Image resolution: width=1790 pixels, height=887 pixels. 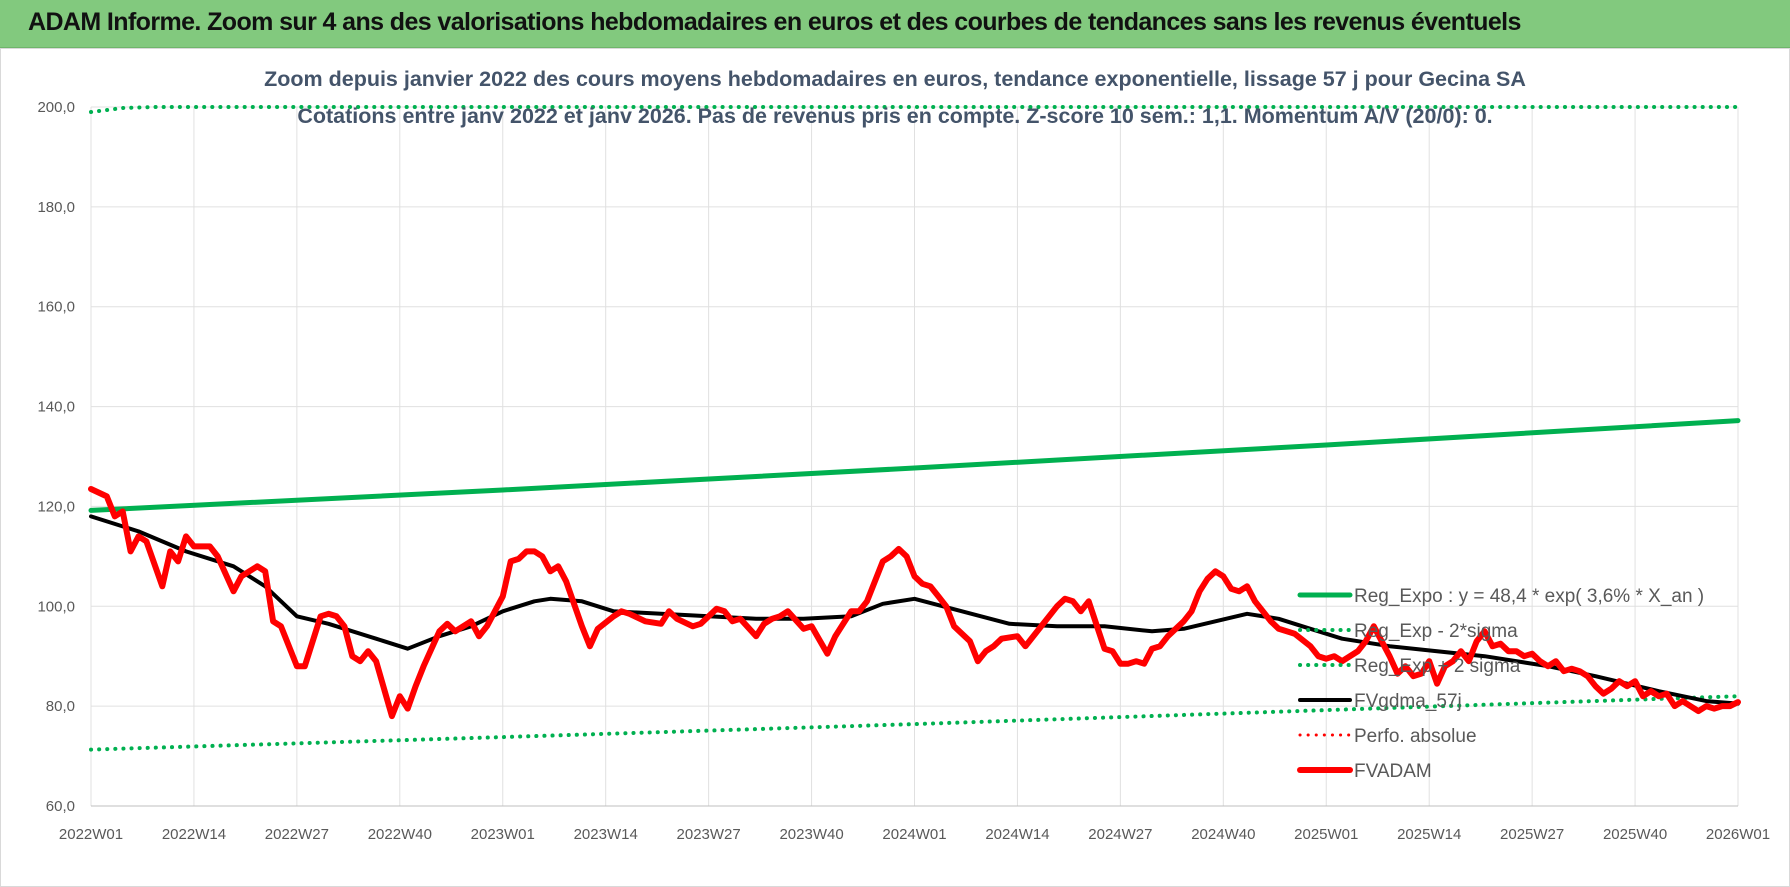 I want to click on legend-label: Reg_Expo : y = 48,4 * exp( 3,6% * X_an ), so click(x=1529, y=596).